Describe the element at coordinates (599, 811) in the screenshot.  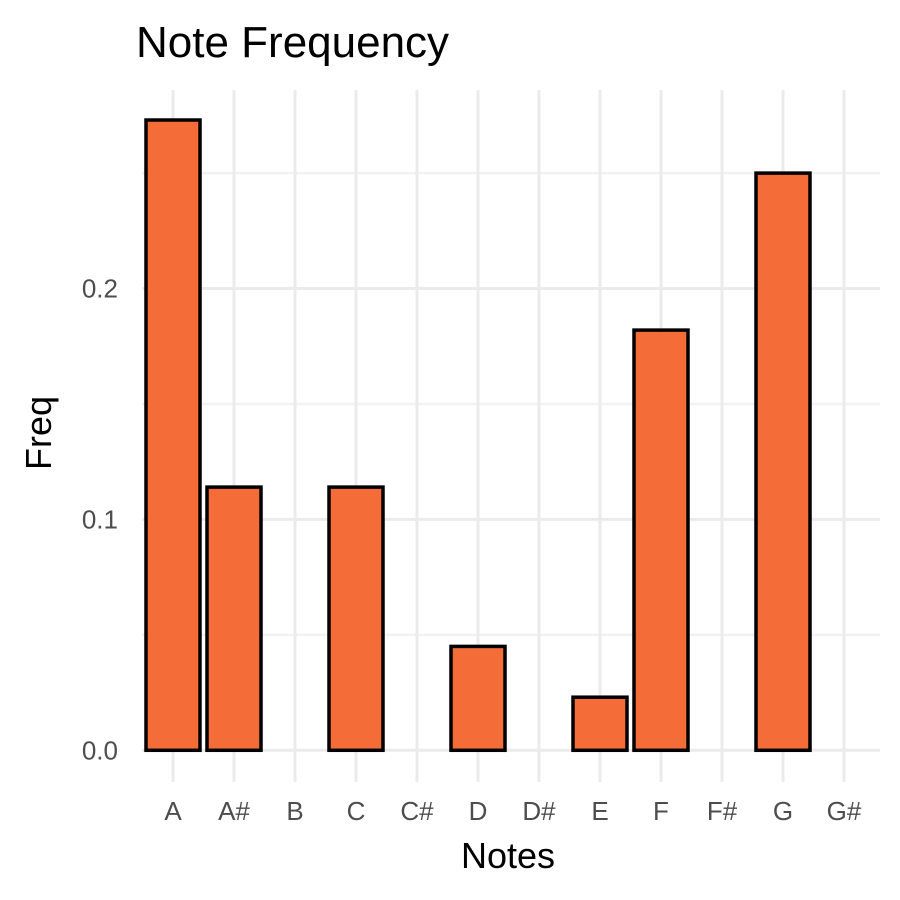
I see `x-tick-label: E` at that location.